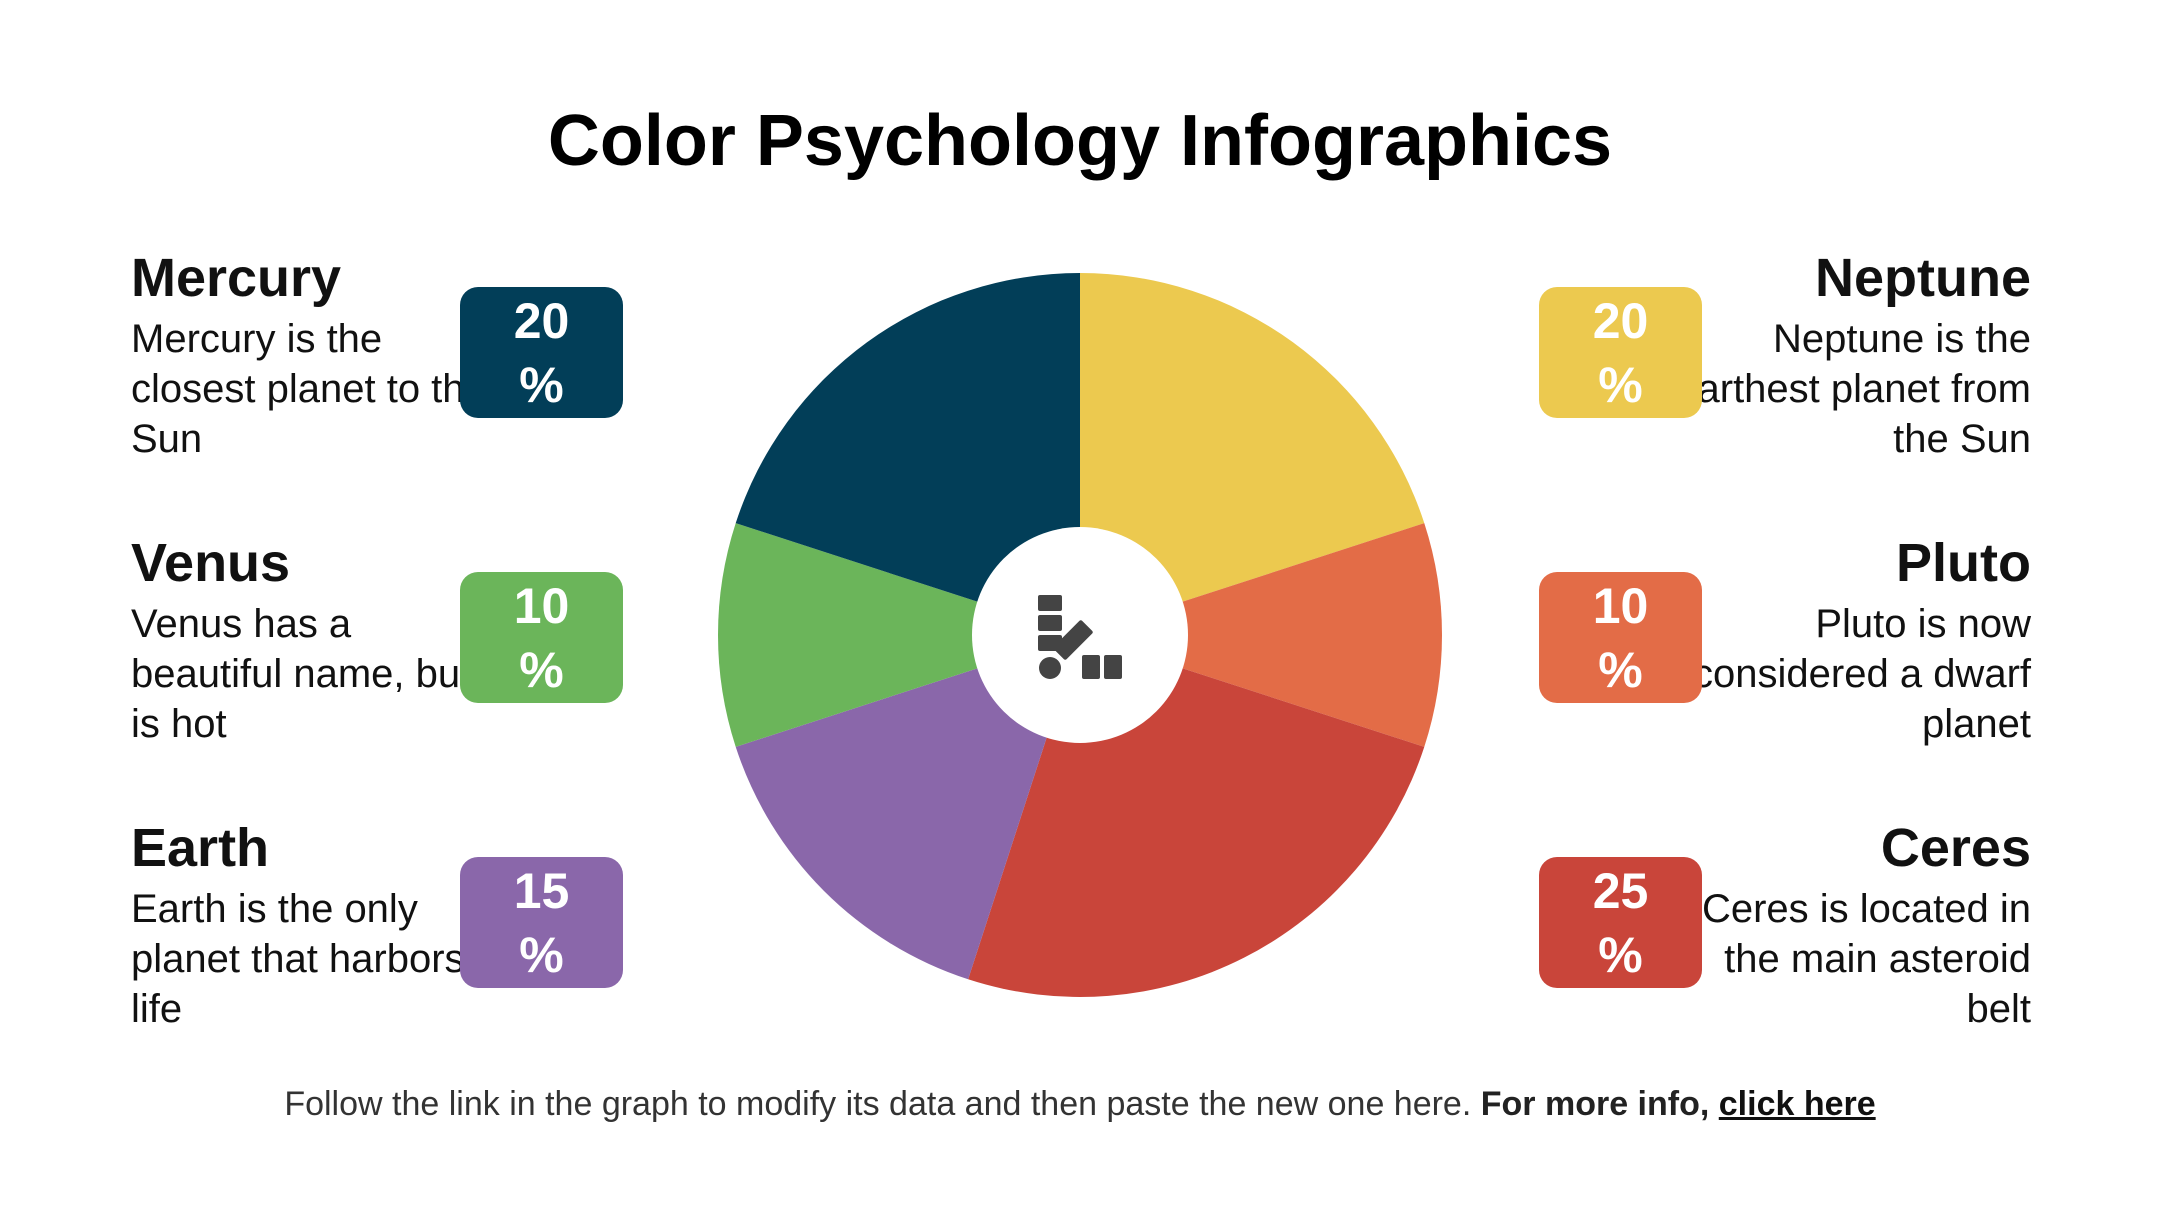 The height and width of the screenshot is (1215, 2160). I want to click on title: Color Psychology Infographics, so click(1080, 141).